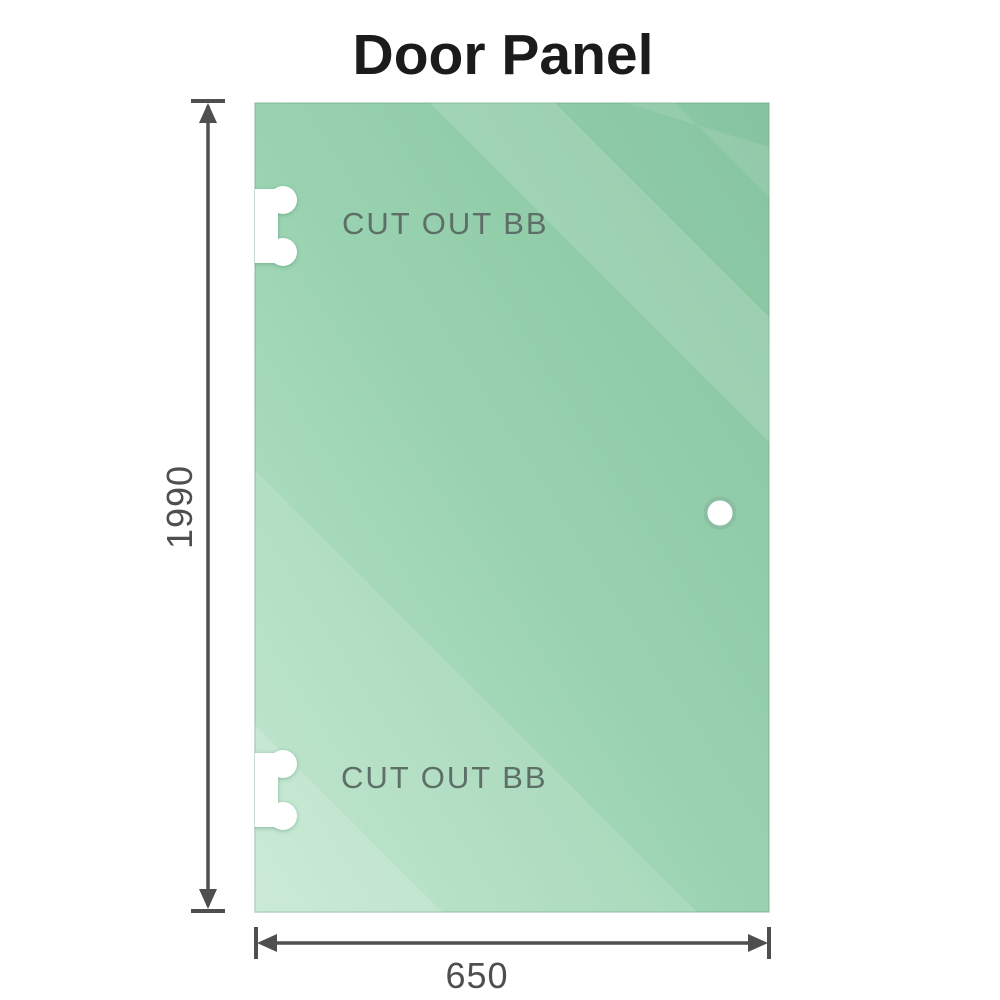 This screenshot has height=1000, width=1000. What do you see at coordinates (283, 764) in the screenshot?
I see `hinge-cutout-bottom-hole-upper` at bounding box center [283, 764].